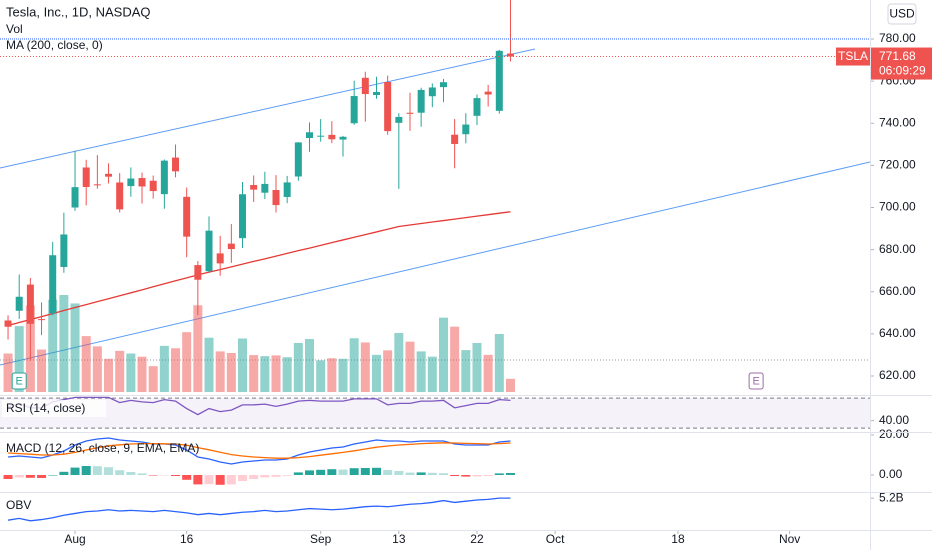  What do you see at coordinates (102, 448) in the screenshot?
I see `macd-title: MACD (12, 26, close, 9, EMA, EMA)` at bounding box center [102, 448].